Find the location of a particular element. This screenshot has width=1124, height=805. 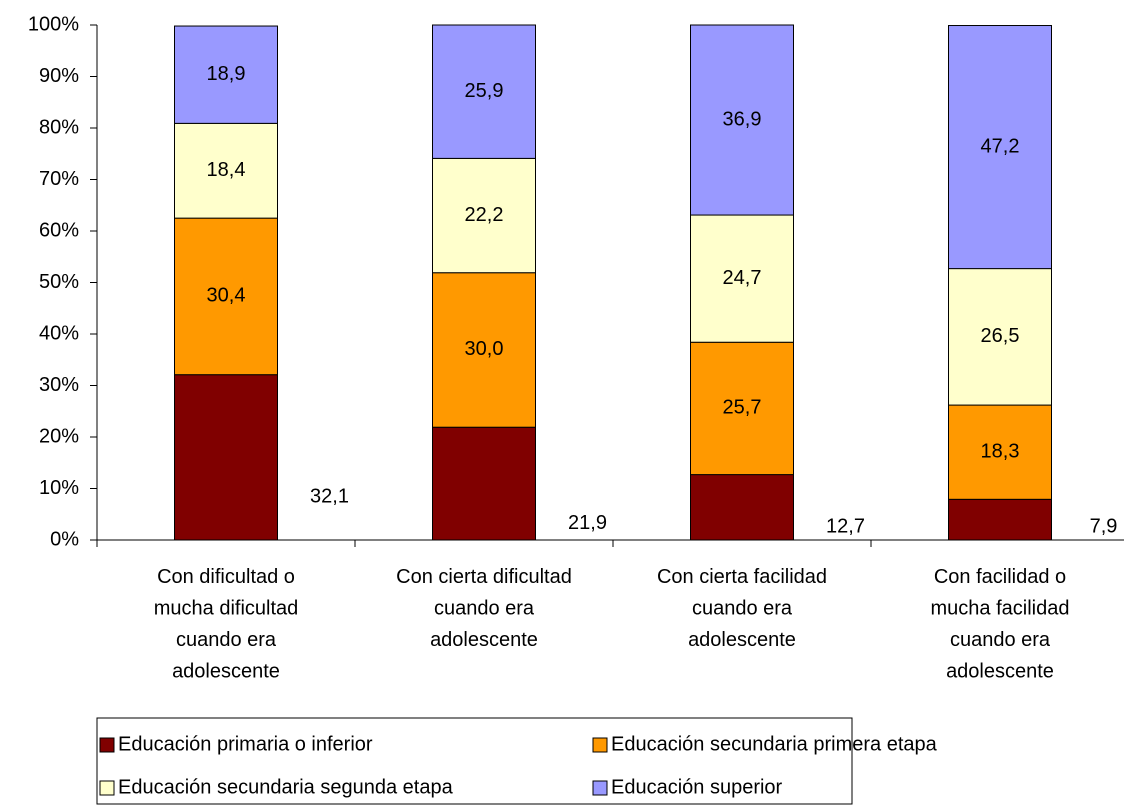

data-label: 22,2 is located at coordinates (484, 215).